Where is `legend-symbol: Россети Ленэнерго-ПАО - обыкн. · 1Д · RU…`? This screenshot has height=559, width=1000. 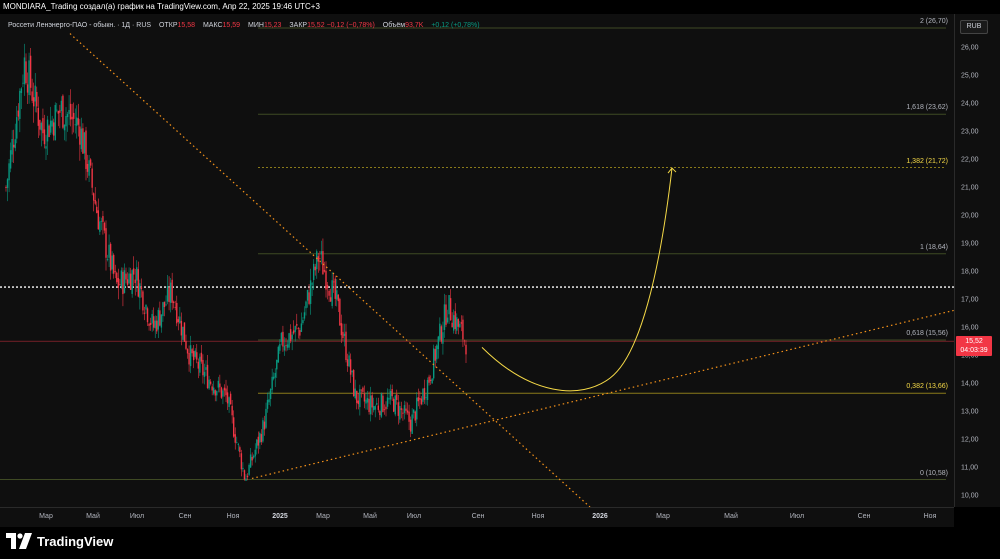
legend-symbol: Россети Ленэнерго-ПАО - обыкн. · 1Д · RU… is located at coordinates (80, 25).